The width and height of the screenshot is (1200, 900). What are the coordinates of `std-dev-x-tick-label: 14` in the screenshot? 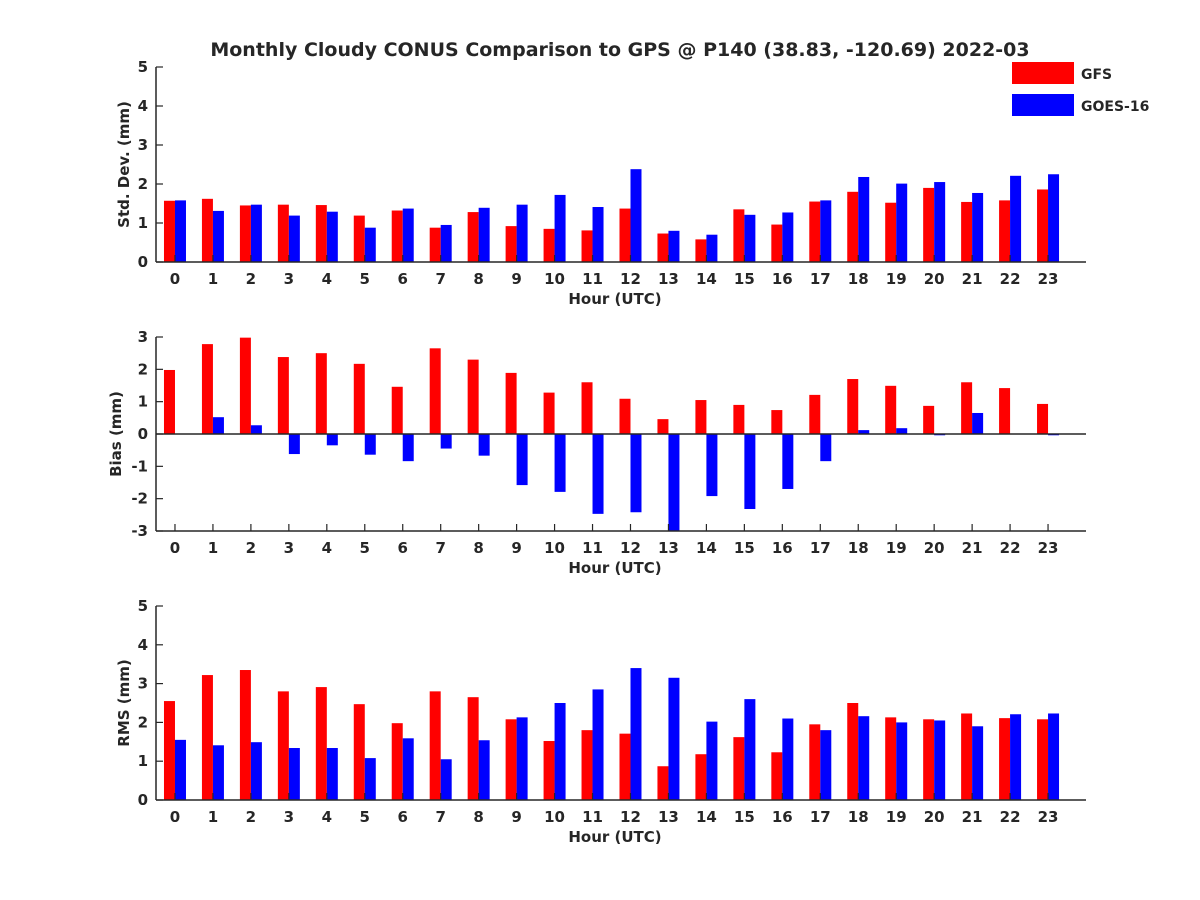 It's located at (706, 279).